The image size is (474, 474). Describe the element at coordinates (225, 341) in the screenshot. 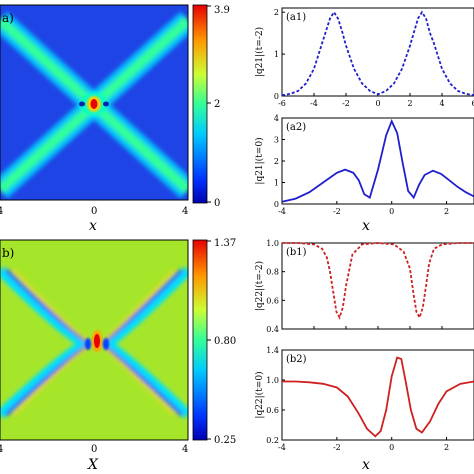

I see `colorbar-b-mid: 0.80` at that location.